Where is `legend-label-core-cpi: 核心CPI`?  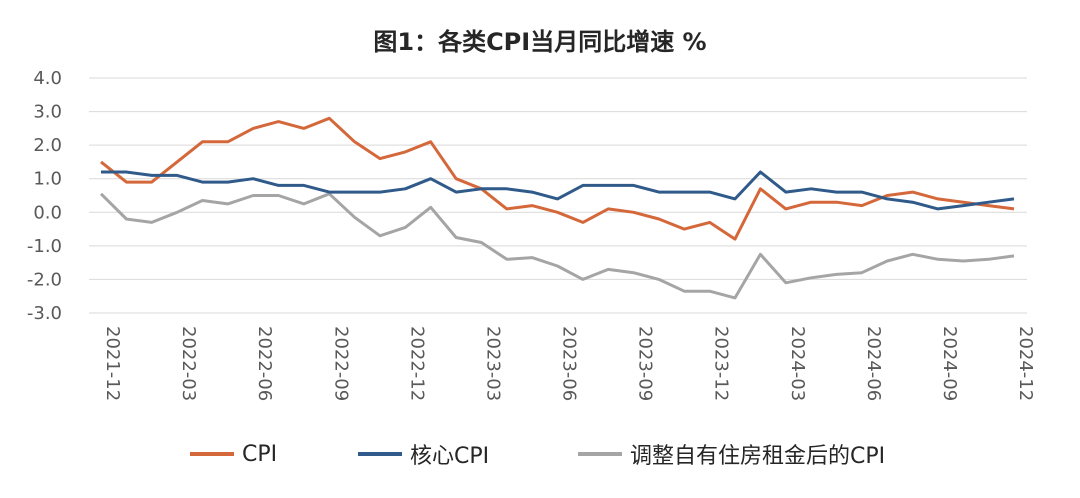 legend-label-core-cpi: 核心CPI is located at coordinates (450, 456).